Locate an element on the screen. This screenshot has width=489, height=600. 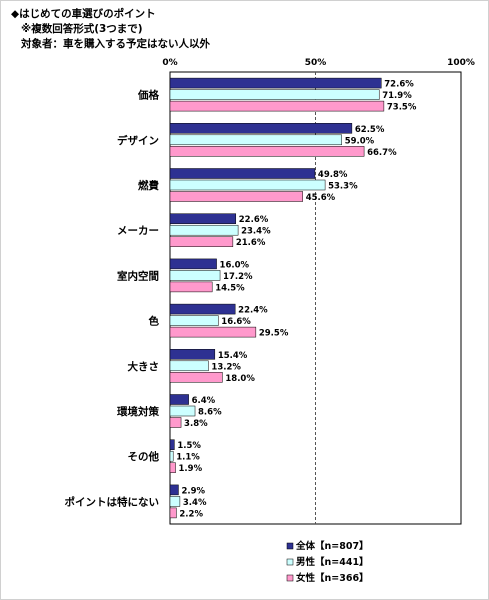
legend-label: 女性【n=366】 is located at coordinates (332, 578).